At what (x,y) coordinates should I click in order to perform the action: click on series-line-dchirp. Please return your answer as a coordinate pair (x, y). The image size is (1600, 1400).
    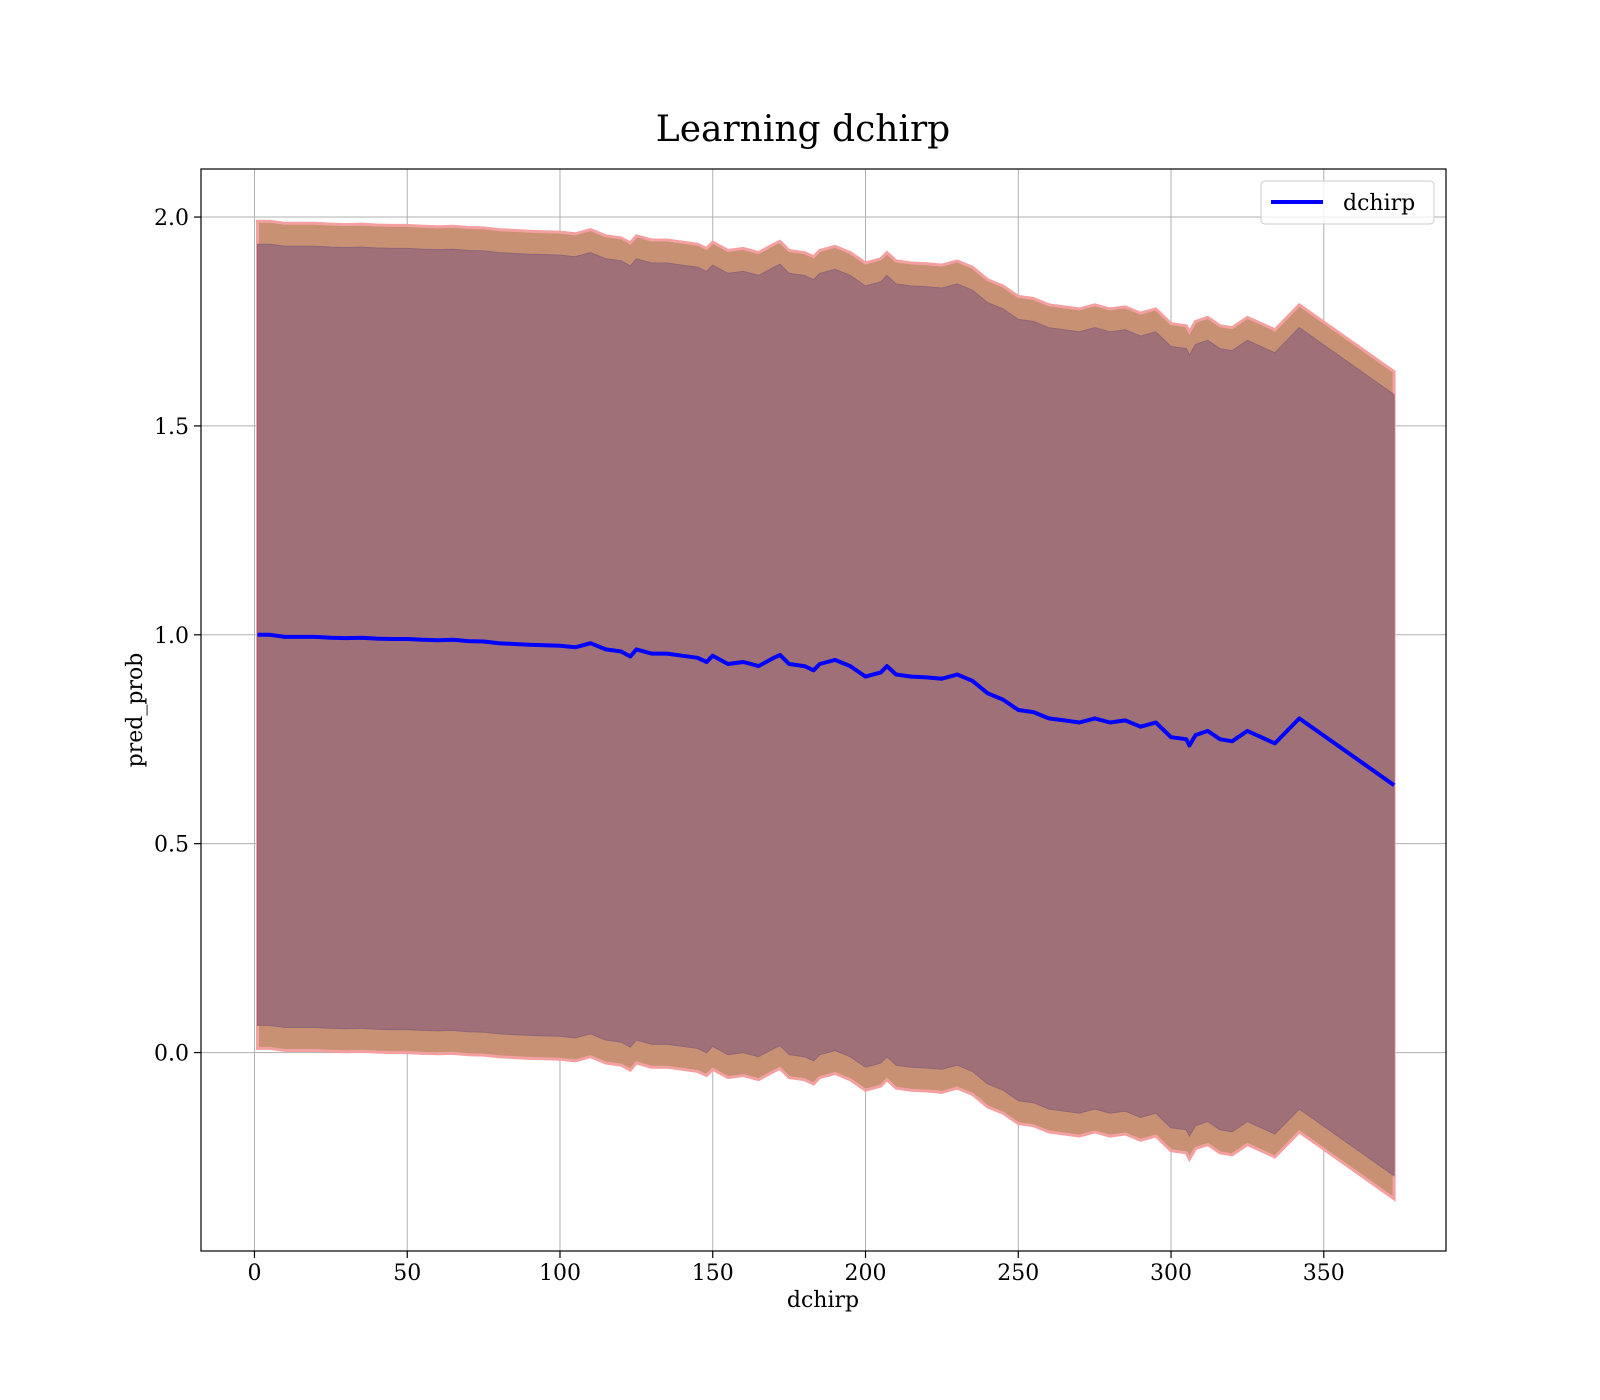
    Looking at the image, I should click on (826, 709).